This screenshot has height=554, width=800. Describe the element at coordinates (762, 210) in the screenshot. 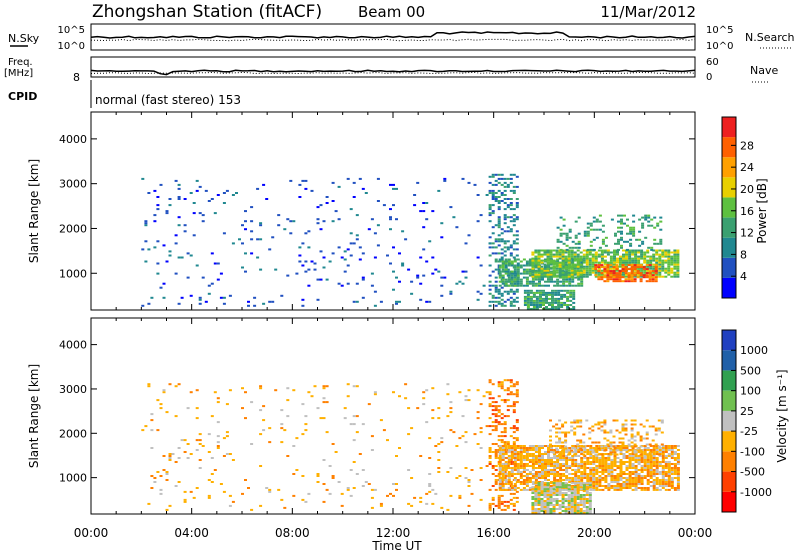

I see `power-colorbar-label: Power [dB]` at that location.